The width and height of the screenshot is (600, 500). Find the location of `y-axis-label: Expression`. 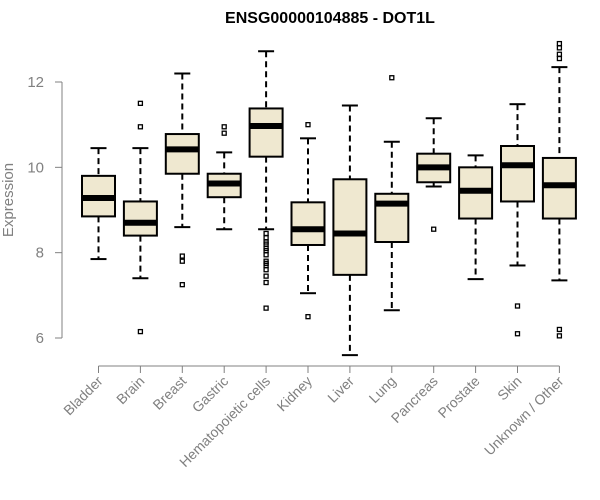

y-axis-label: Expression is located at coordinates (8, 200).